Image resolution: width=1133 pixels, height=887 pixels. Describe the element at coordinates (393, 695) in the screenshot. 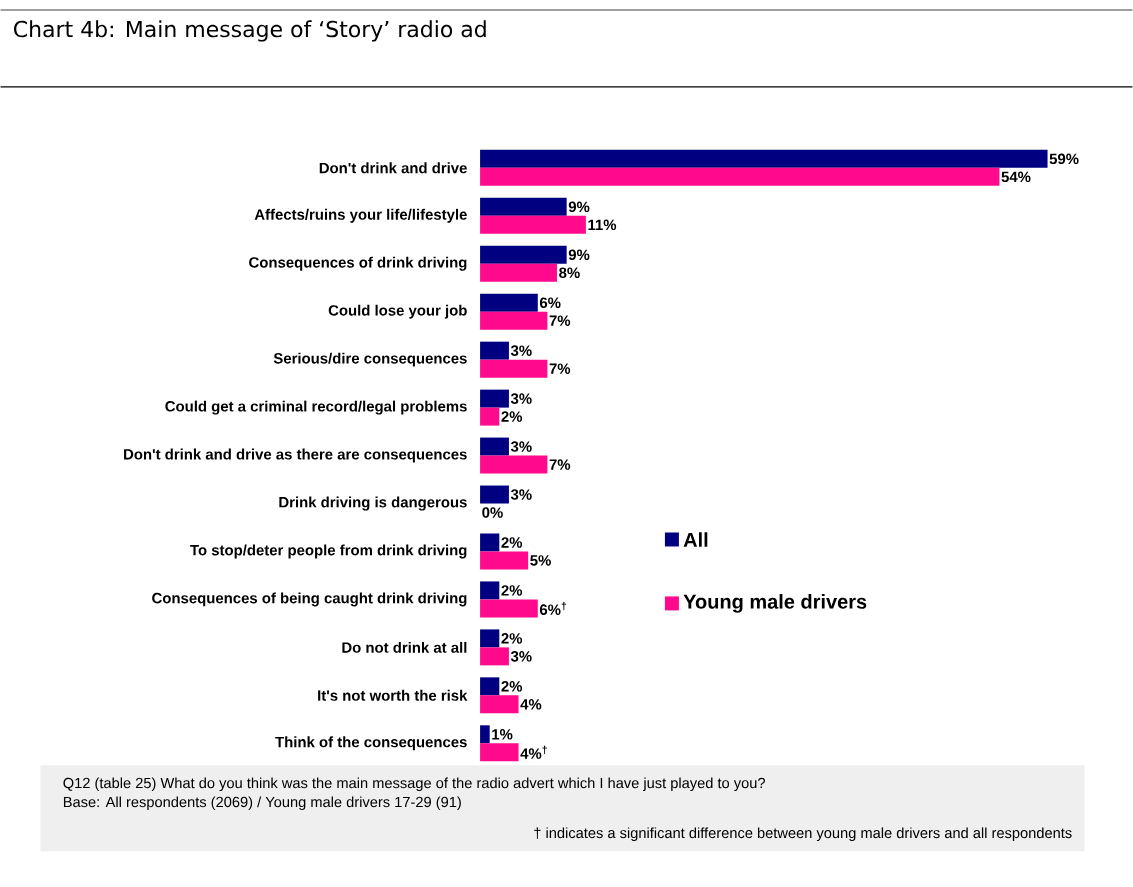

I see `y-tick-label: It's not worth the risk` at that location.